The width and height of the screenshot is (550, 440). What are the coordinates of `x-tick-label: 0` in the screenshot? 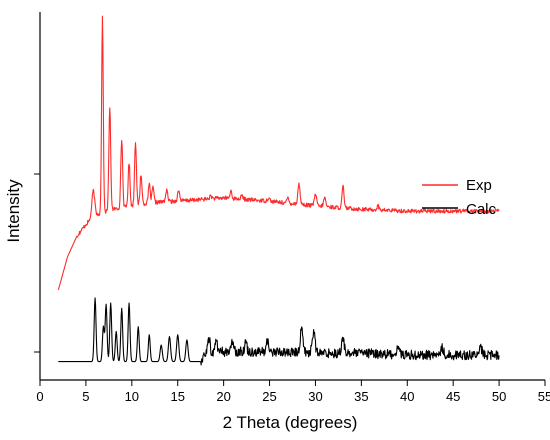 It's located at (39, 396).